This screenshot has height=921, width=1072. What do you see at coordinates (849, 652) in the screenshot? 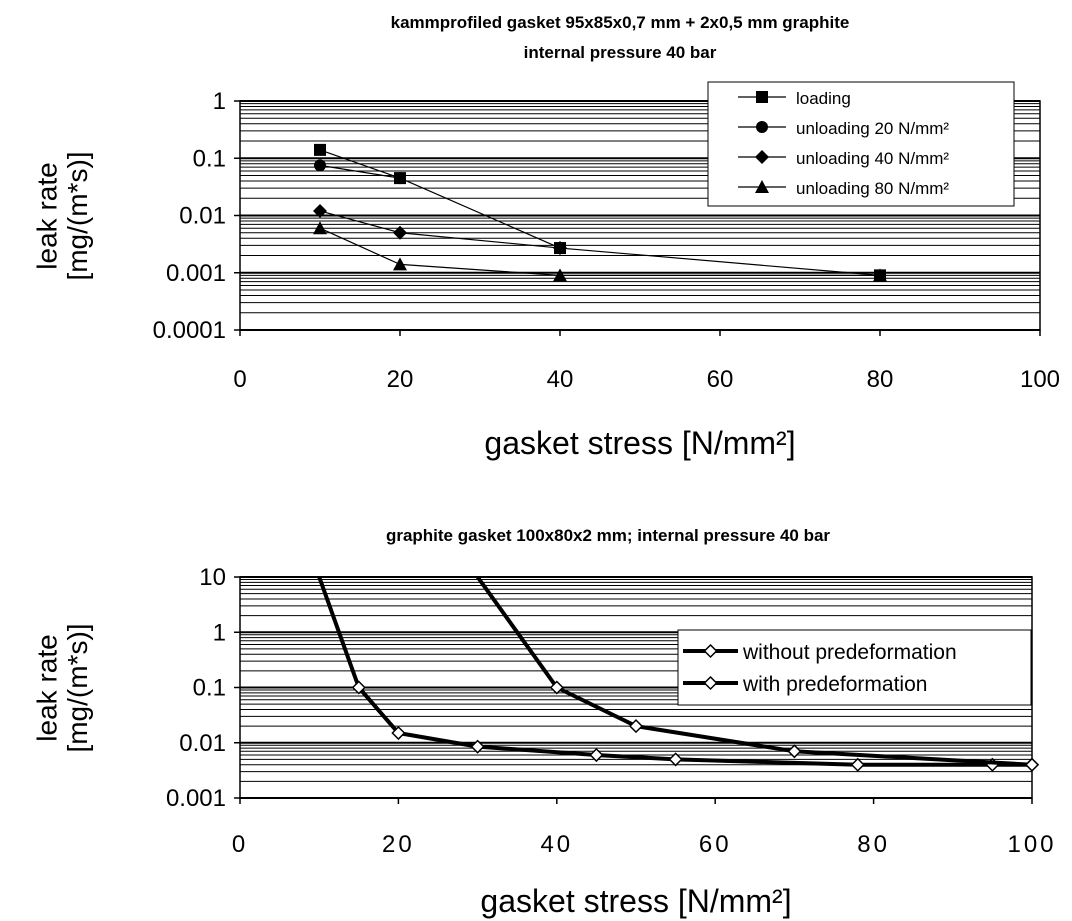
I see `legend-label: without predeformation` at bounding box center [849, 652].